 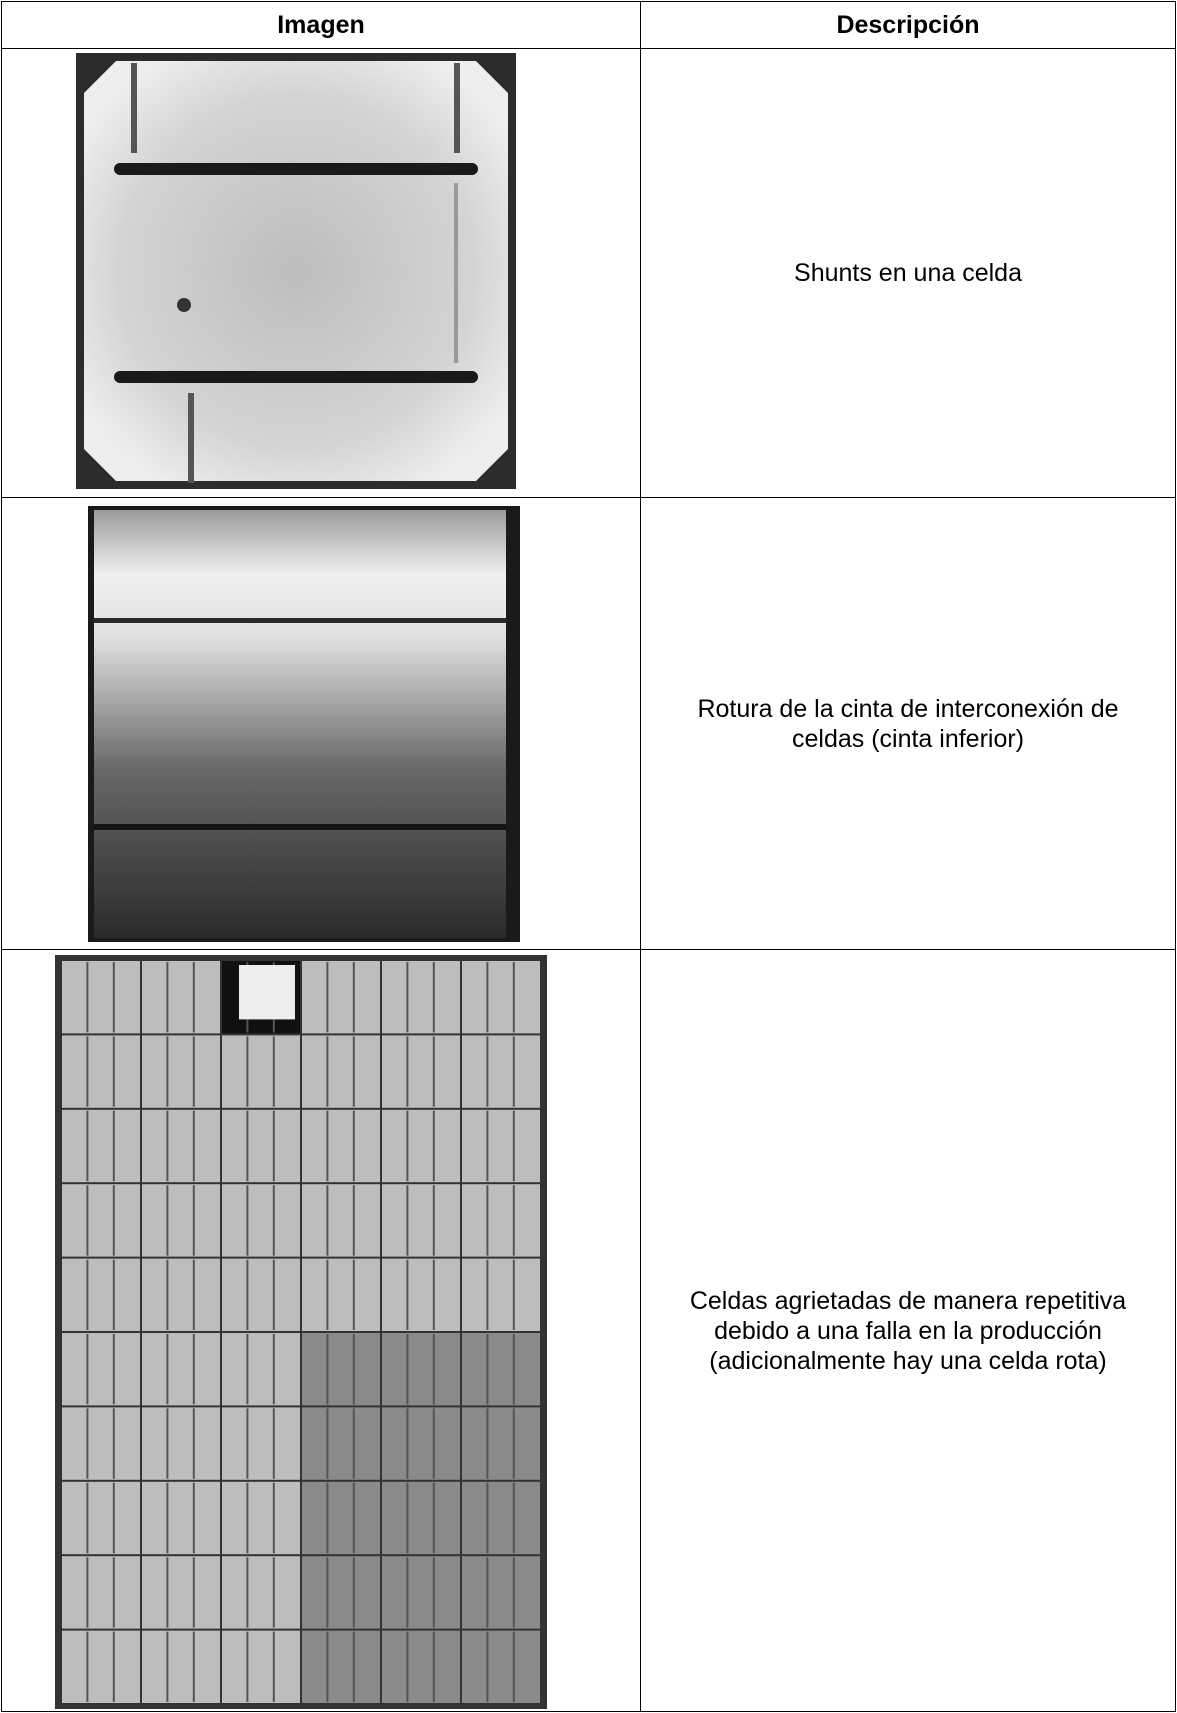 What do you see at coordinates (908, 708) in the screenshot?
I see `text-line: Rotura de la cinta de interconexión de` at bounding box center [908, 708].